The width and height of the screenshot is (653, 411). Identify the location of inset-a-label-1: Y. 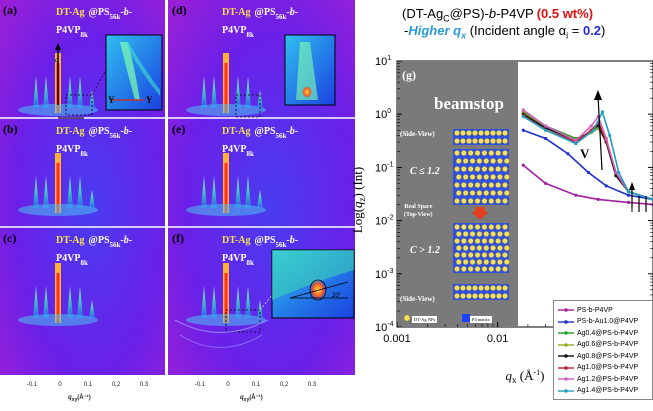
(111, 100).